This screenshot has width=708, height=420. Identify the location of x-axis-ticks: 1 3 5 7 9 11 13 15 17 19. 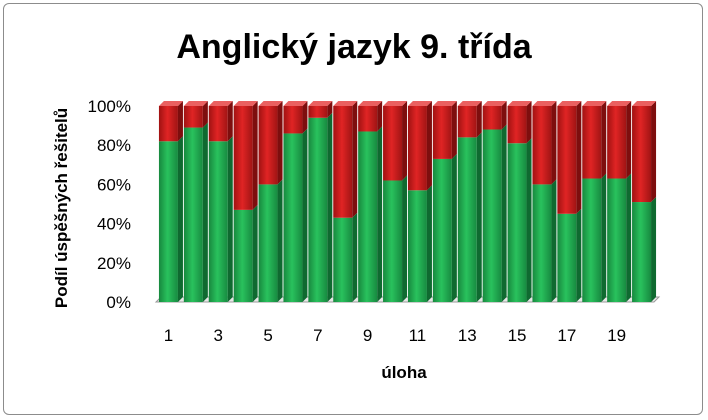
(395, 335).